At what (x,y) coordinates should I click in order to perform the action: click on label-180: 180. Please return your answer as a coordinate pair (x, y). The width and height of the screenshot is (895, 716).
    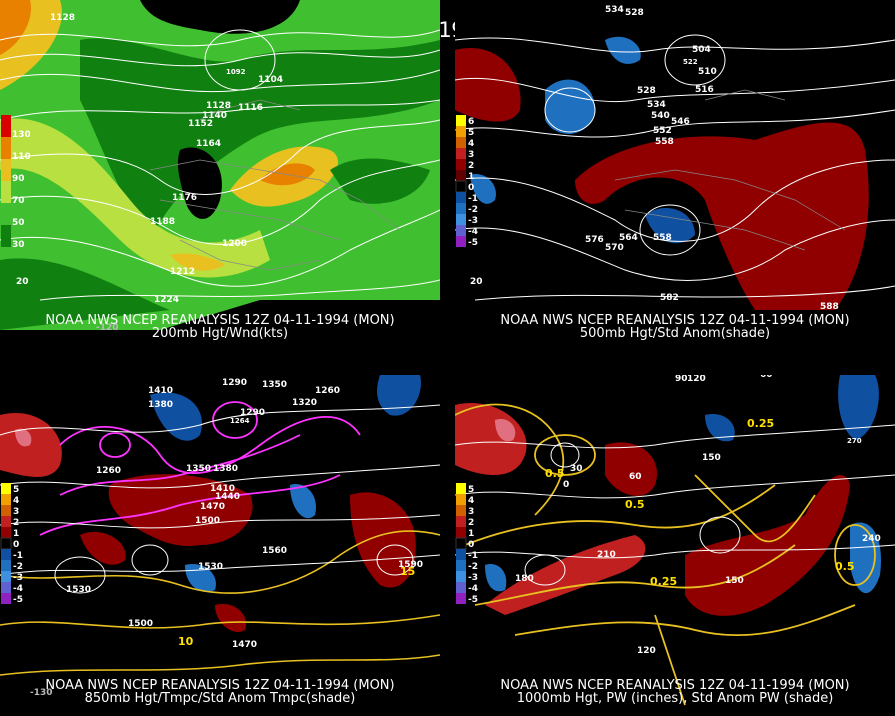
    Looking at the image, I should click on (524, 579).